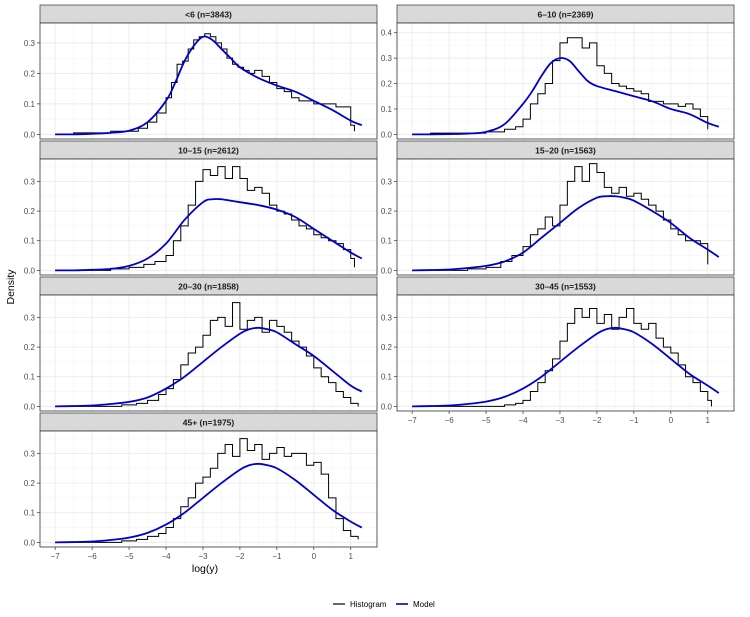  I want to click on facet-panel: 10–15 (n=2612) 0.0 0.1 0.2 0.3, so click(201, 208).